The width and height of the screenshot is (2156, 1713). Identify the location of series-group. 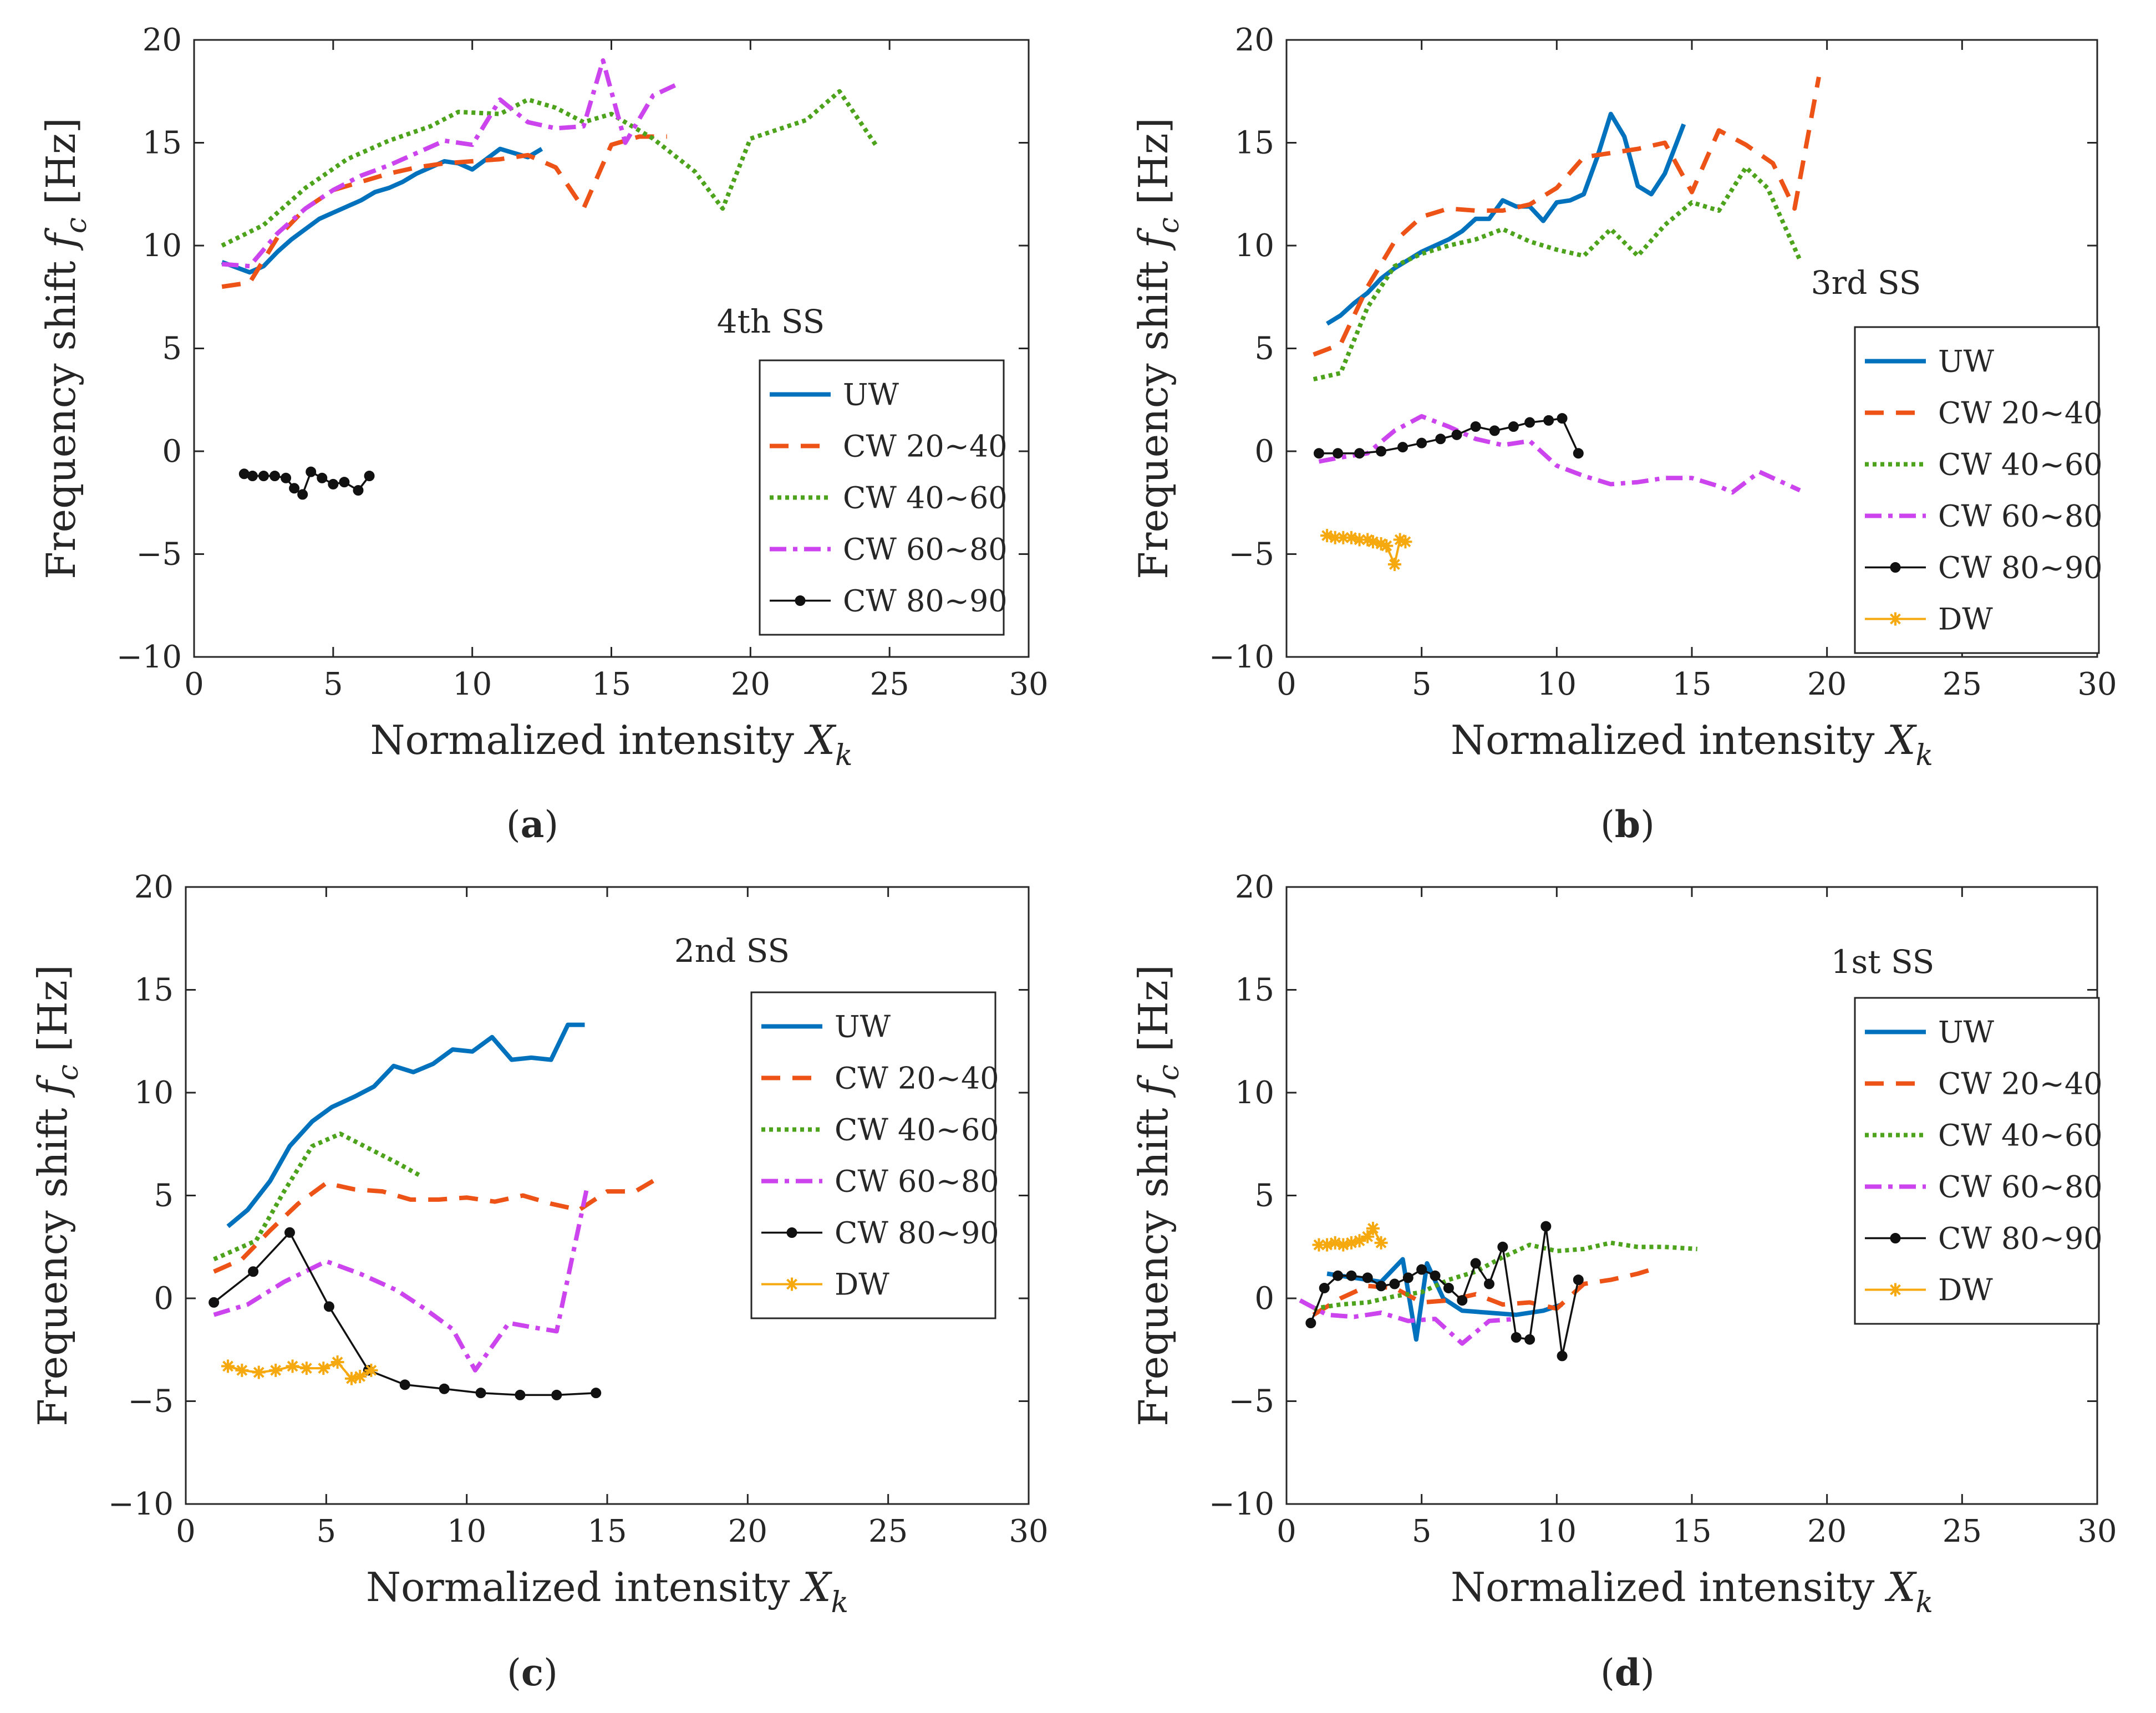
(1567, 325).